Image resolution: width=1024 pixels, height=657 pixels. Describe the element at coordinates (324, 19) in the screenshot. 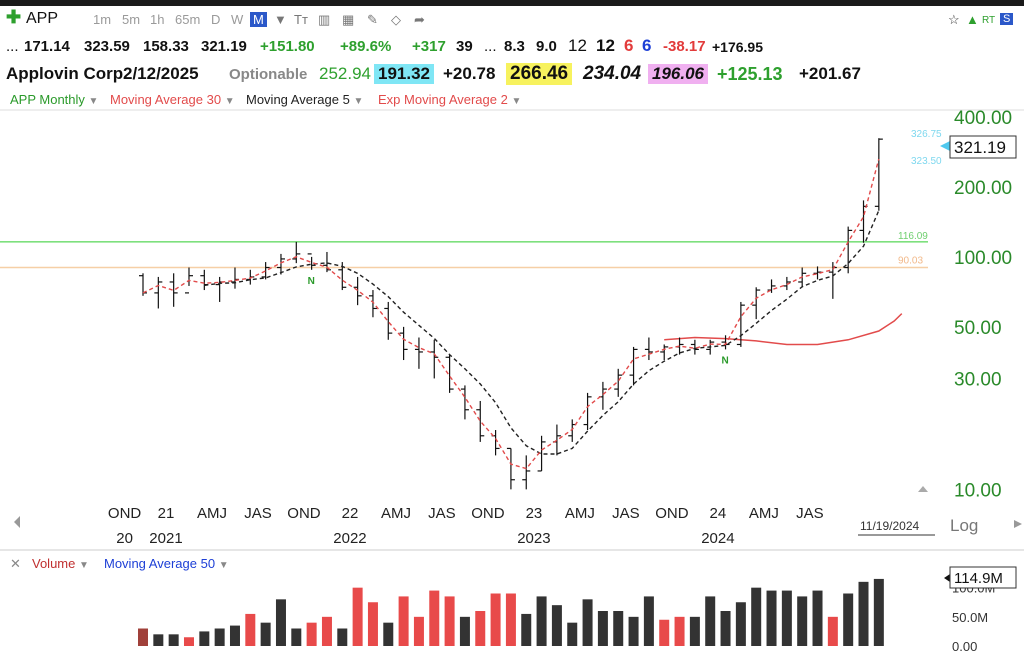

I see `bars-icon: ▥` at that location.